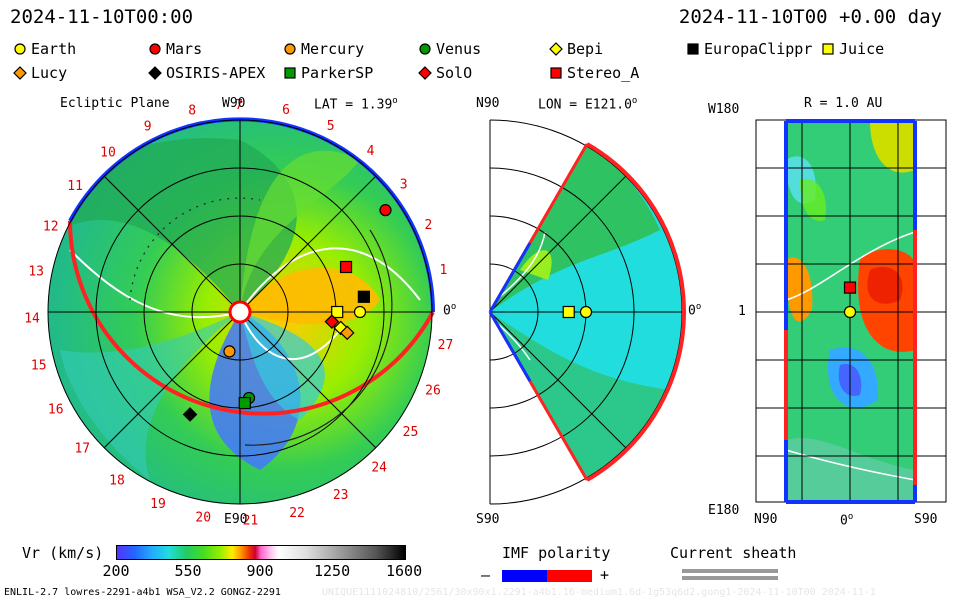 This screenshot has width=960, height=600. Describe the element at coordinates (333, 48) in the screenshot. I see `legend-label: Mercury` at that location.